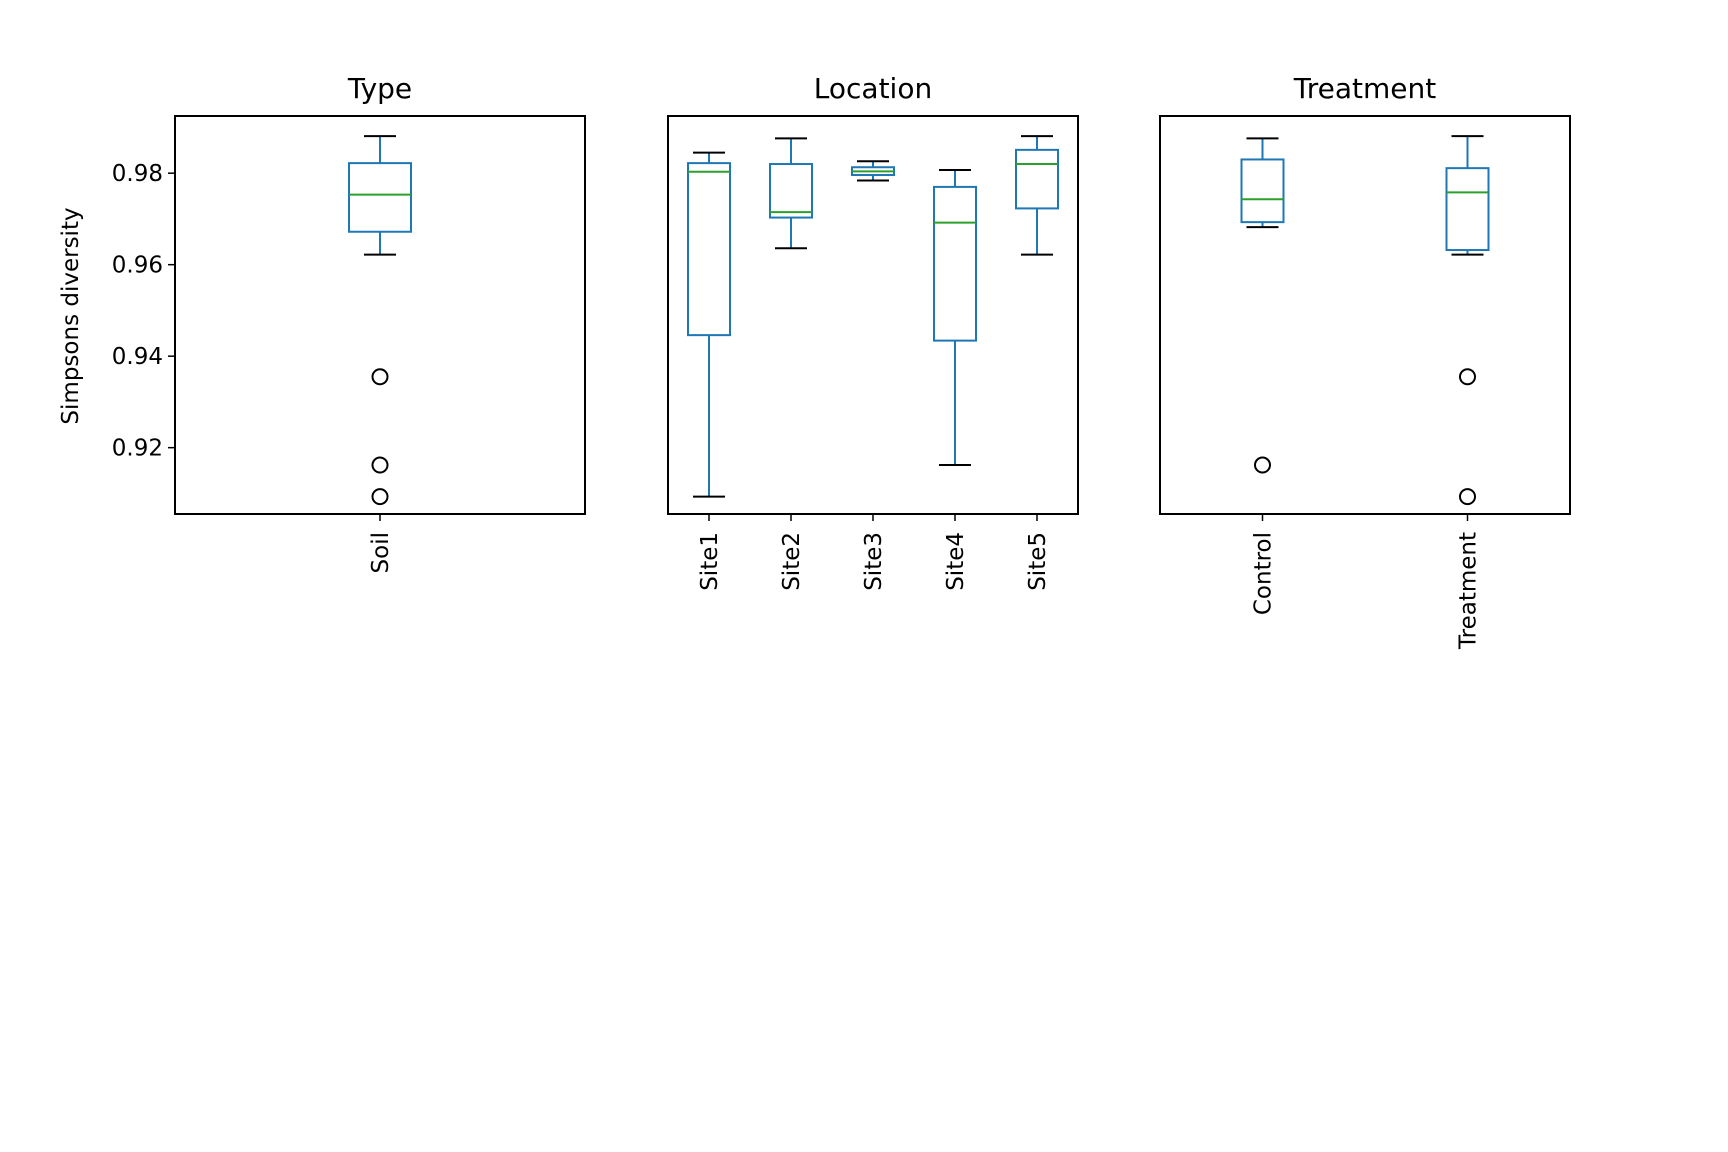  I want to click on y-tick-label: 0.96, so click(137, 266).